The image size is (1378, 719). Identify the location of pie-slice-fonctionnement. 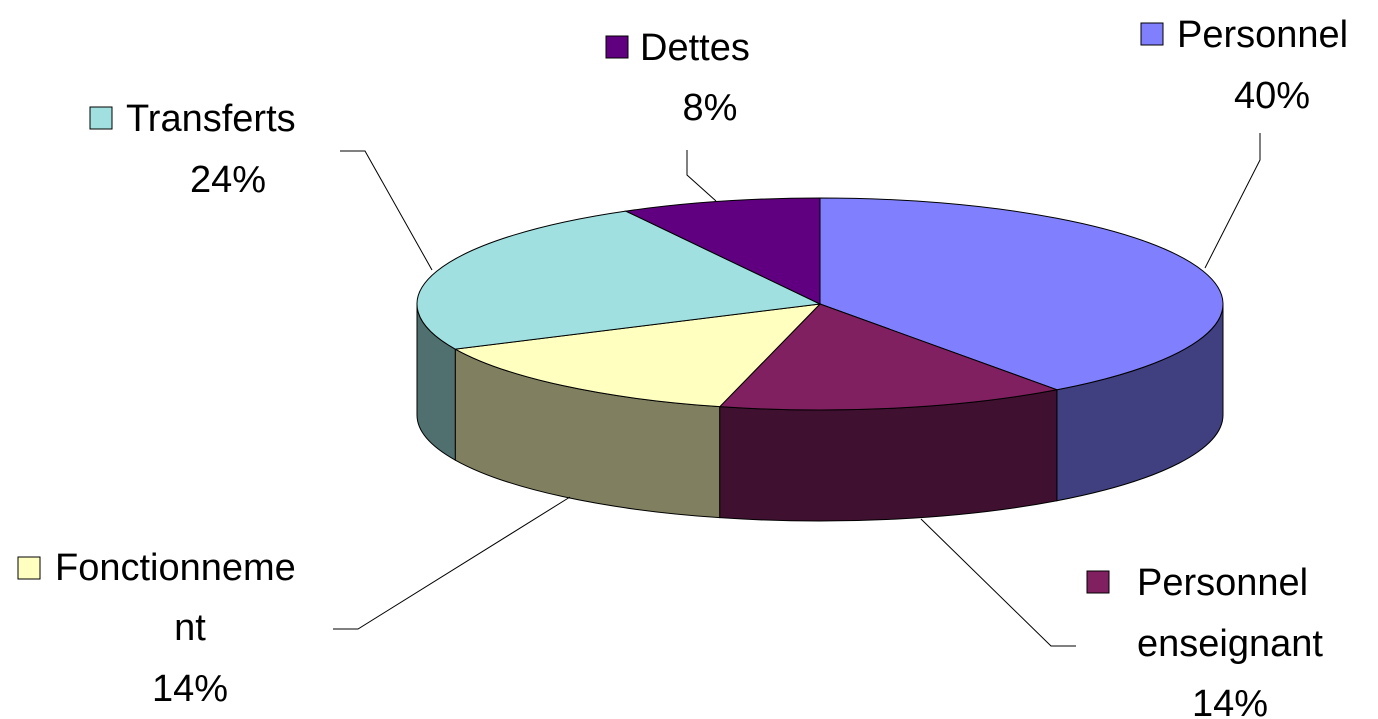
(637, 355).